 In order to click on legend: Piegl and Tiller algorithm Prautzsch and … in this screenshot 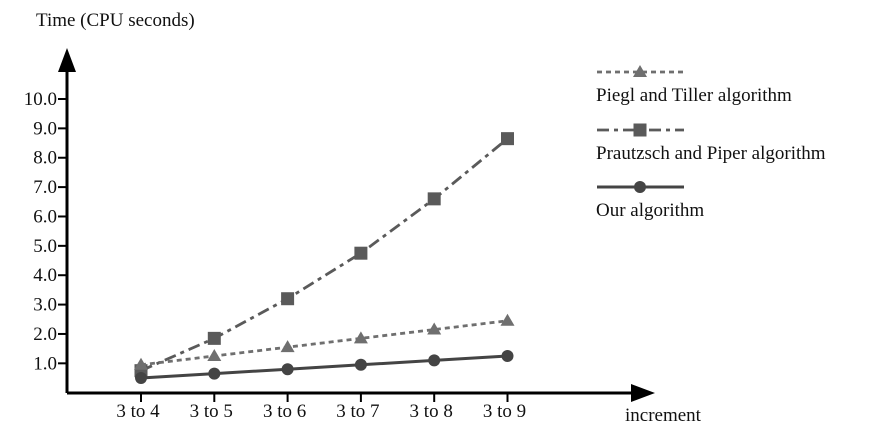, I will do `click(711, 143)`.